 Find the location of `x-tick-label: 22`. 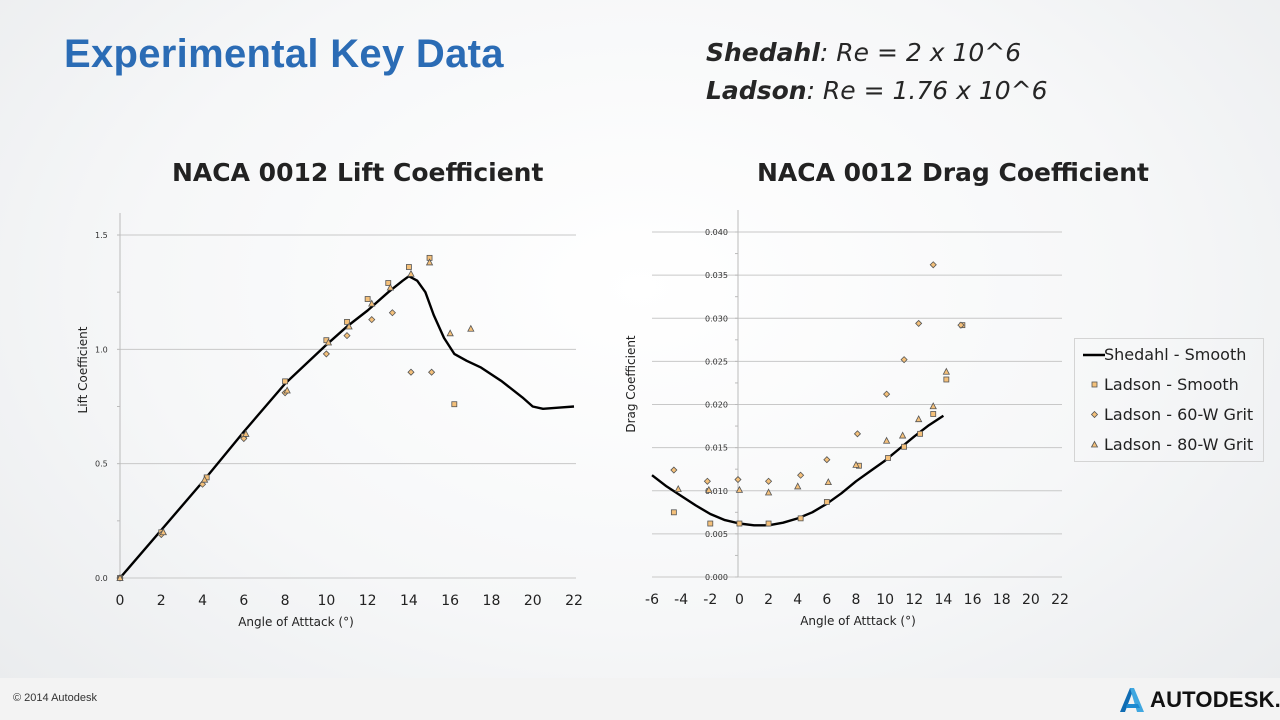

x-tick-label: 22 is located at coordinates (1060, 600).